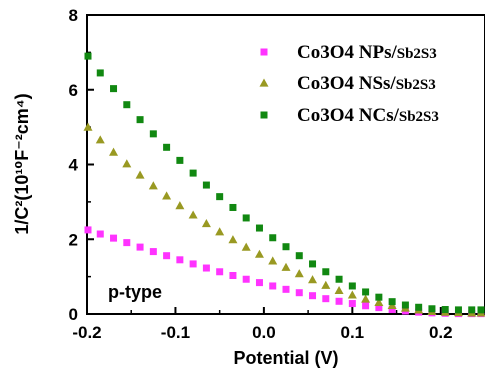  I want to click on y-tick-label: 6, so click(73, 90).